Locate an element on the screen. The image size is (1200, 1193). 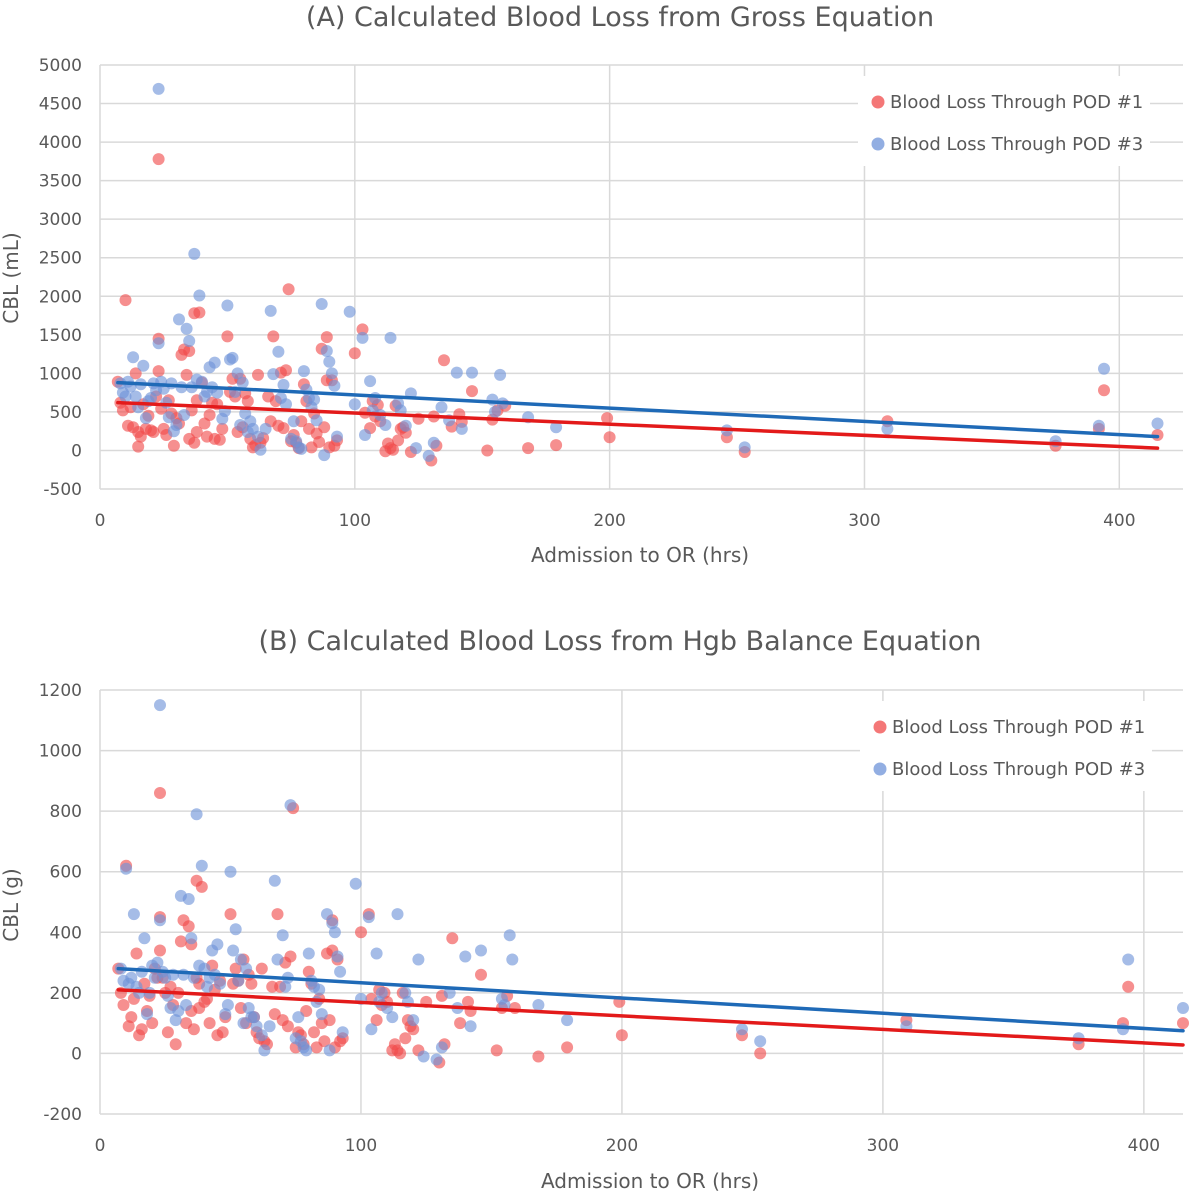
x-tick-label: 0 is located at coordinates (100, 1146).